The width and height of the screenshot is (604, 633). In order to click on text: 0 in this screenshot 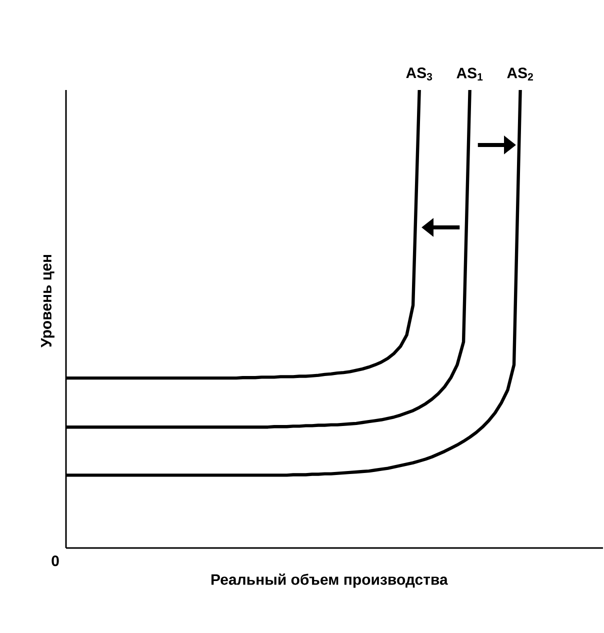, I will do `click(55, 561)`.